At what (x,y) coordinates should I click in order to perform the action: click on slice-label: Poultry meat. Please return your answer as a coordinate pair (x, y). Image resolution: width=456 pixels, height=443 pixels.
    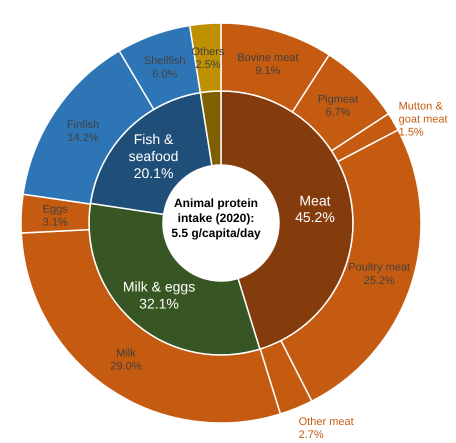
    Looking at the image, I should click on (379, 268).